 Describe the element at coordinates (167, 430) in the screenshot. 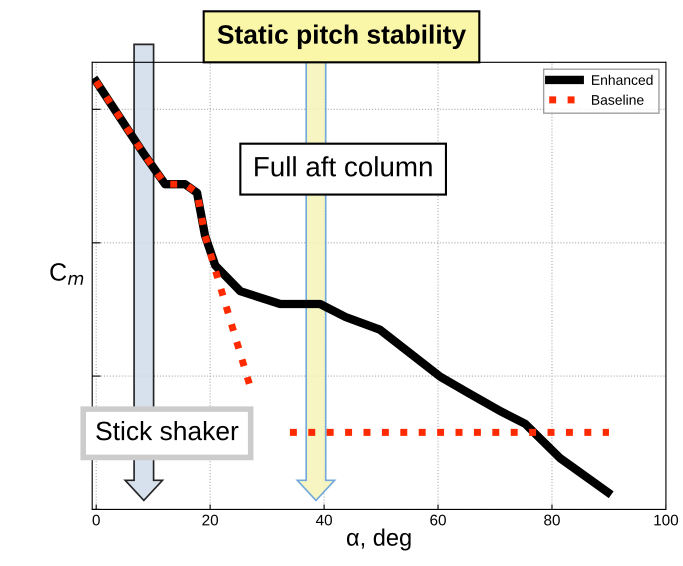

I see `annotation: Stick shaker` at that location.